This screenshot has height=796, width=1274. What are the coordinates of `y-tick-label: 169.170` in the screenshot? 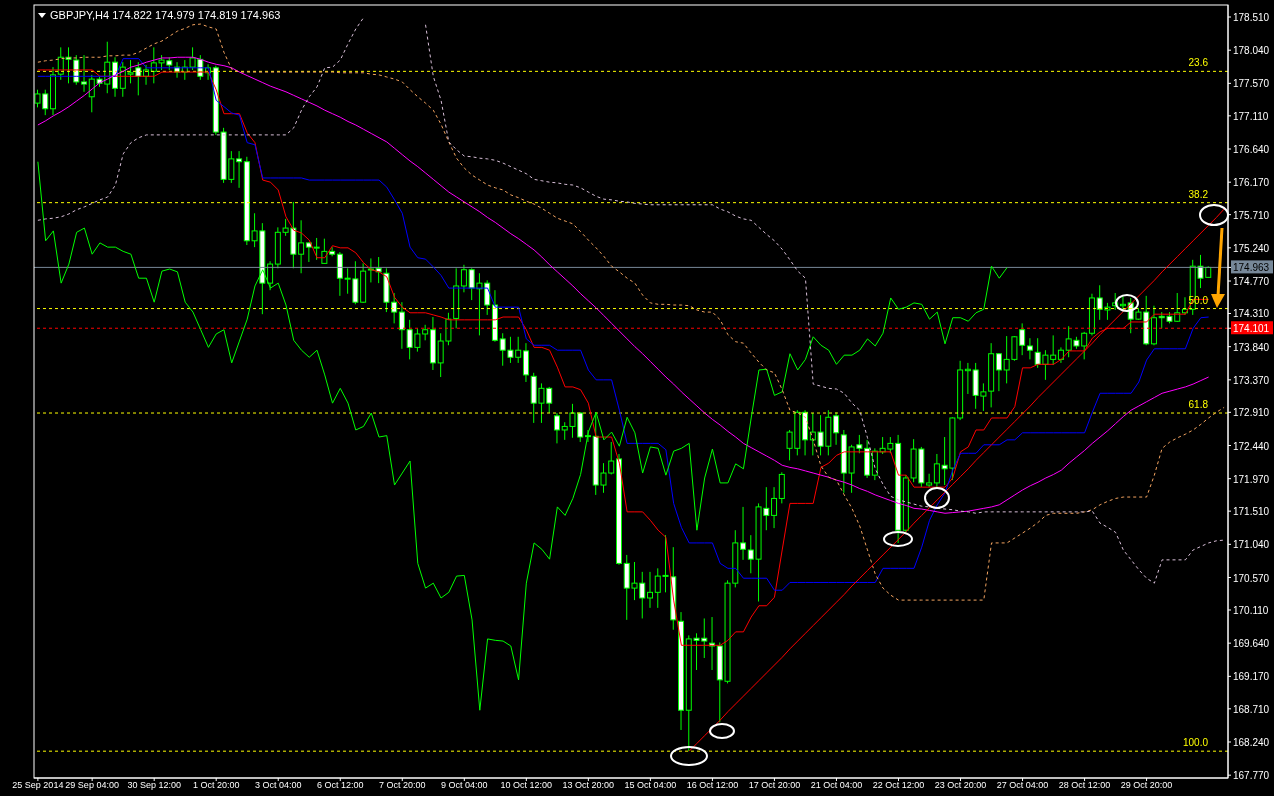 It's located at (1251, 677).